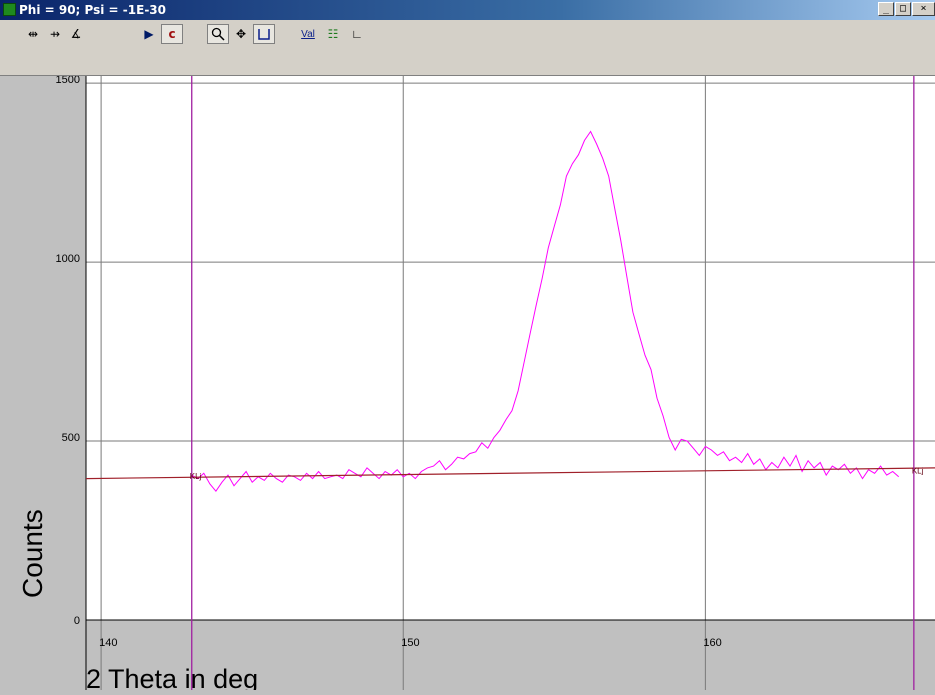  I want to click on x-tick-labels: 140 150 160, so click(410, 643).